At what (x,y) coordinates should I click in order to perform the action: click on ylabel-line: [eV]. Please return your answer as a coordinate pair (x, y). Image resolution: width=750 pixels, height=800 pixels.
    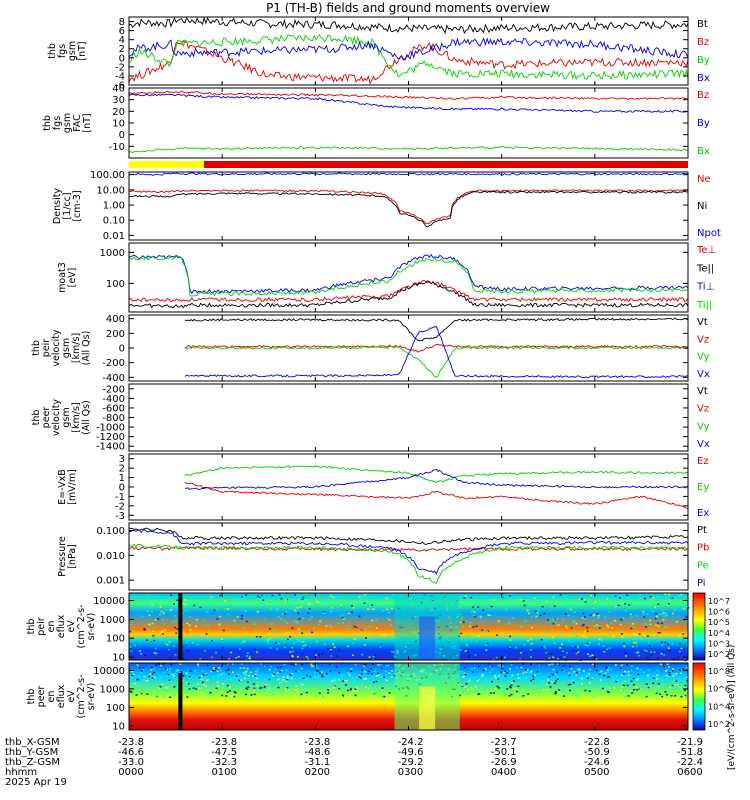
    Looking at the image, I should click on (72, 278).